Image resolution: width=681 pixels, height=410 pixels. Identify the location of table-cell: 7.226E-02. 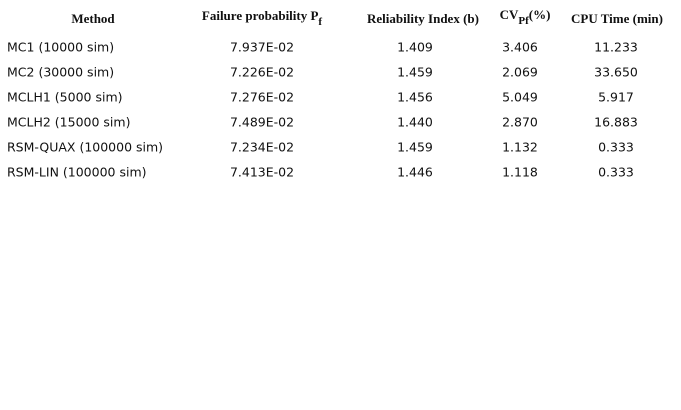
(262, 72).